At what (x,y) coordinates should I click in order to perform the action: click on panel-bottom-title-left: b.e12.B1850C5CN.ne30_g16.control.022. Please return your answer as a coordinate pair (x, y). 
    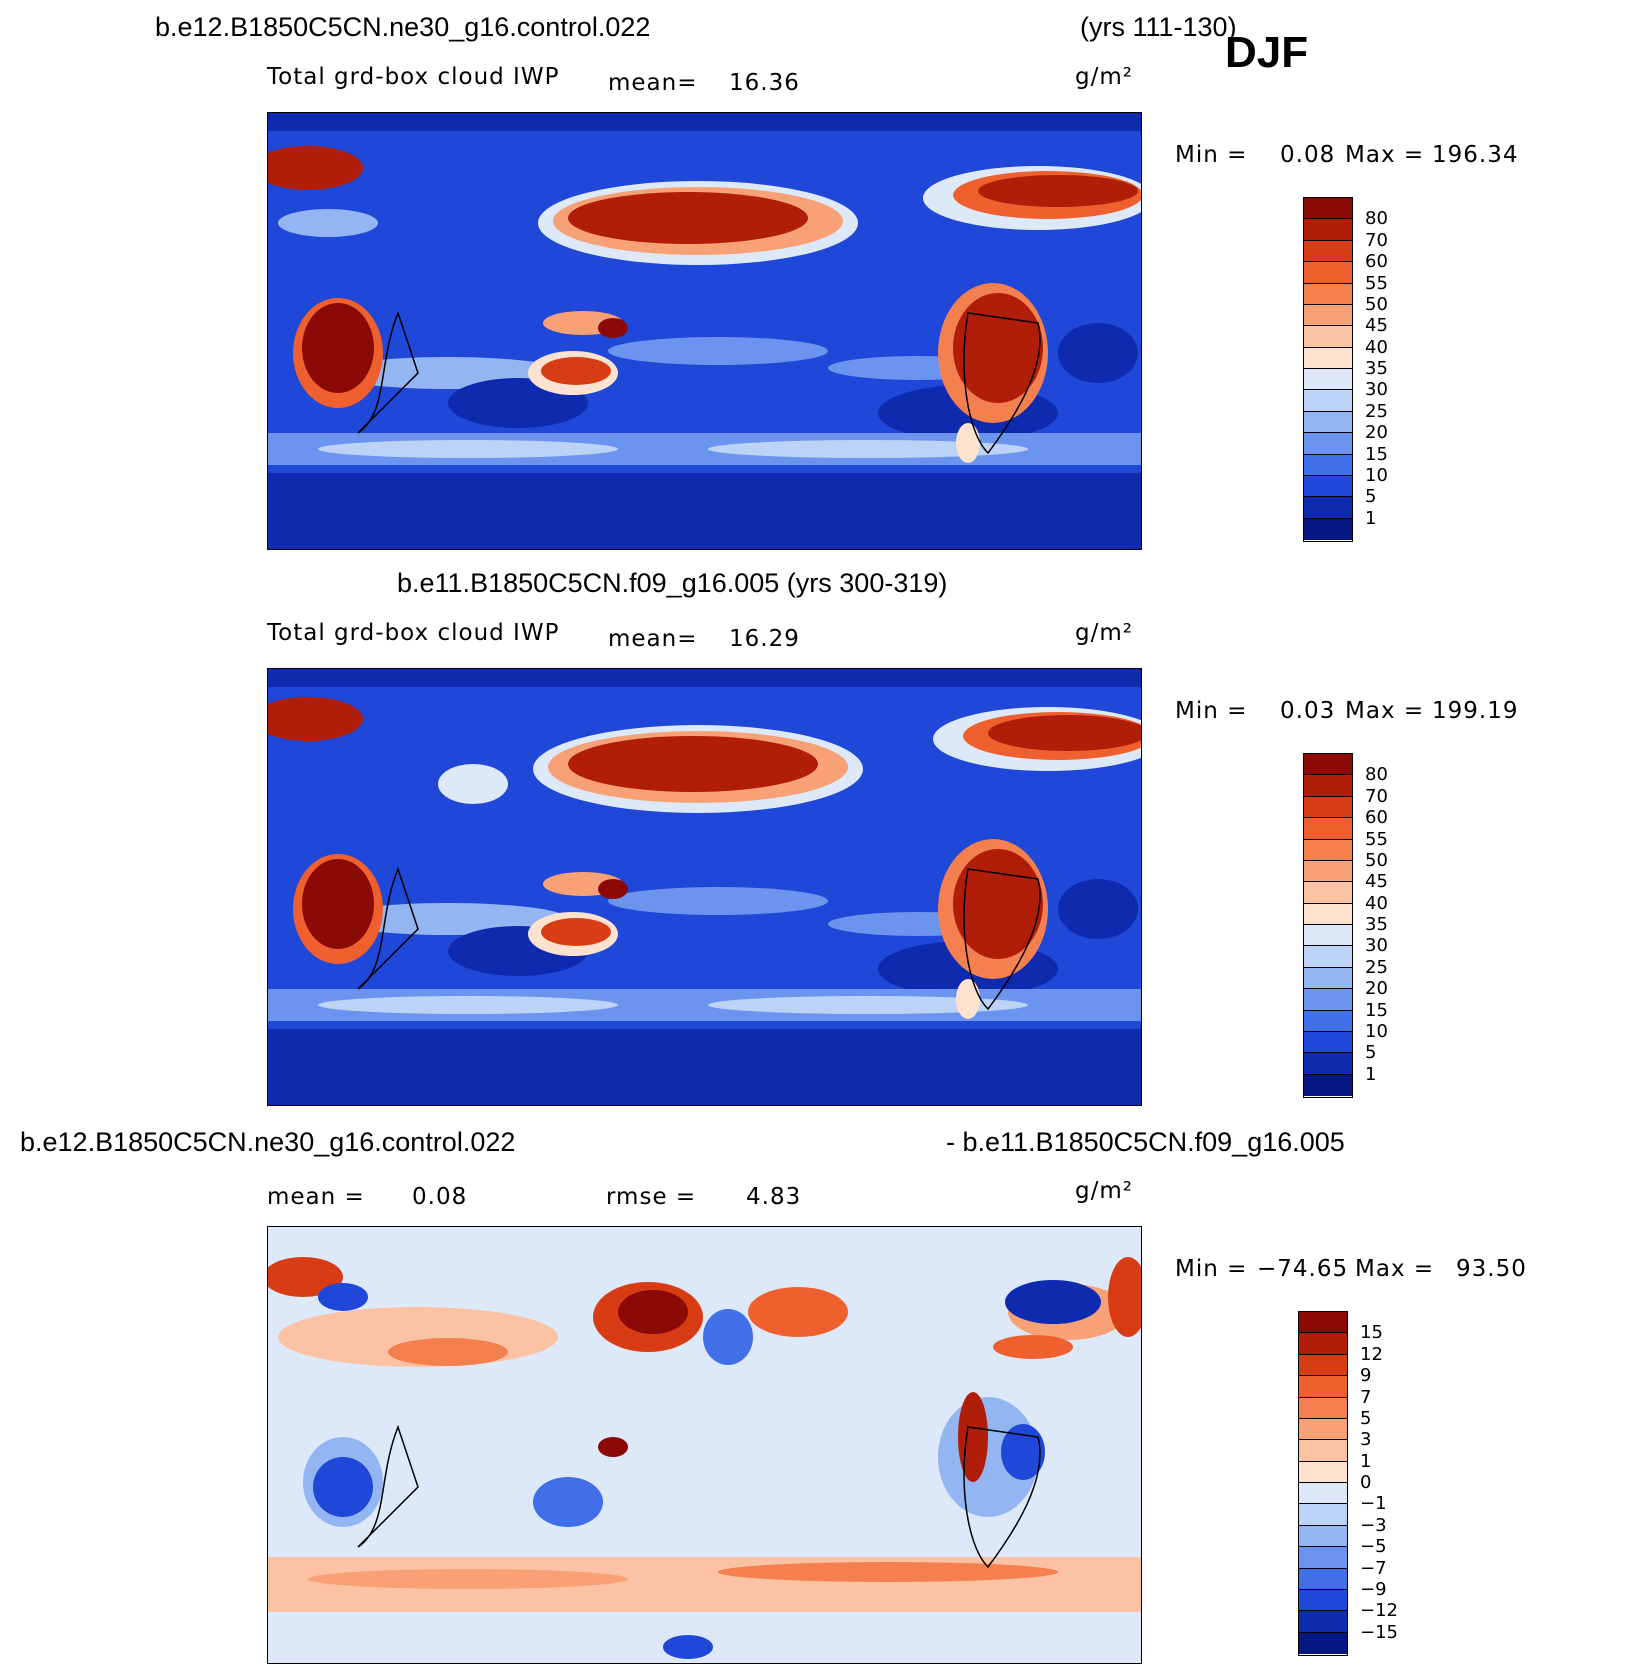
    Looking at the image, I should click on (268, 1142).